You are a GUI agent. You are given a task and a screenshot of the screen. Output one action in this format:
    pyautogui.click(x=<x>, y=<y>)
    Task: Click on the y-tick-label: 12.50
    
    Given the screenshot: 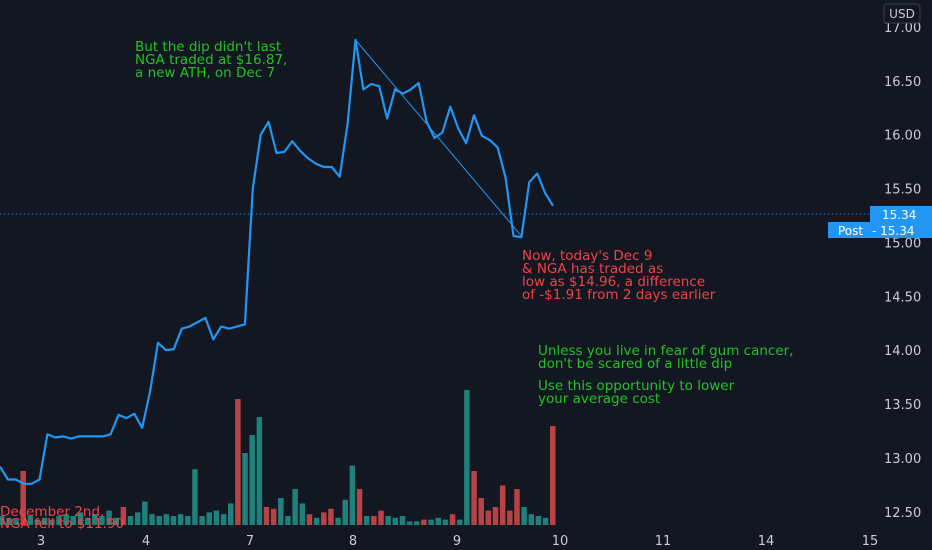 What is the action you would take?
    pyautogui.click(x=902, y=513)
    